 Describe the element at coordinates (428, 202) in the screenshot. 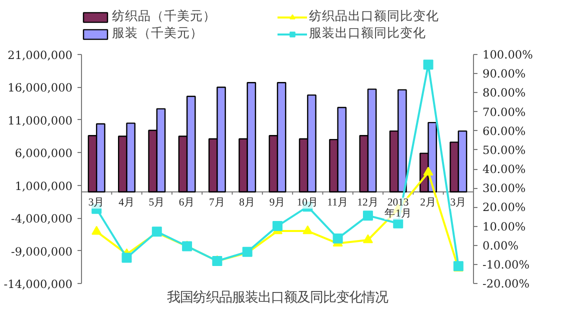

I see `x-tick-label: 2月` at that location.